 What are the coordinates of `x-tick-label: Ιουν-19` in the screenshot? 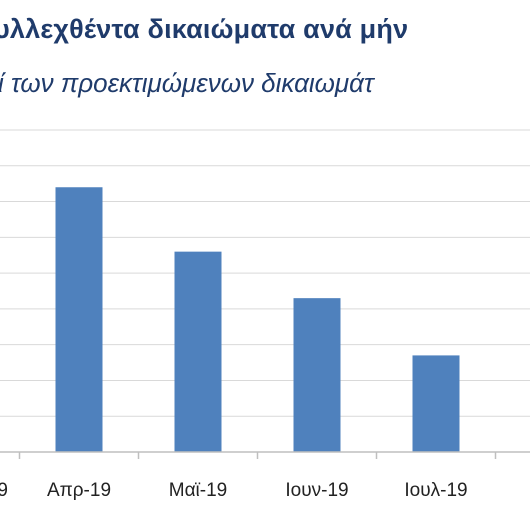 It's located at (316, 490).